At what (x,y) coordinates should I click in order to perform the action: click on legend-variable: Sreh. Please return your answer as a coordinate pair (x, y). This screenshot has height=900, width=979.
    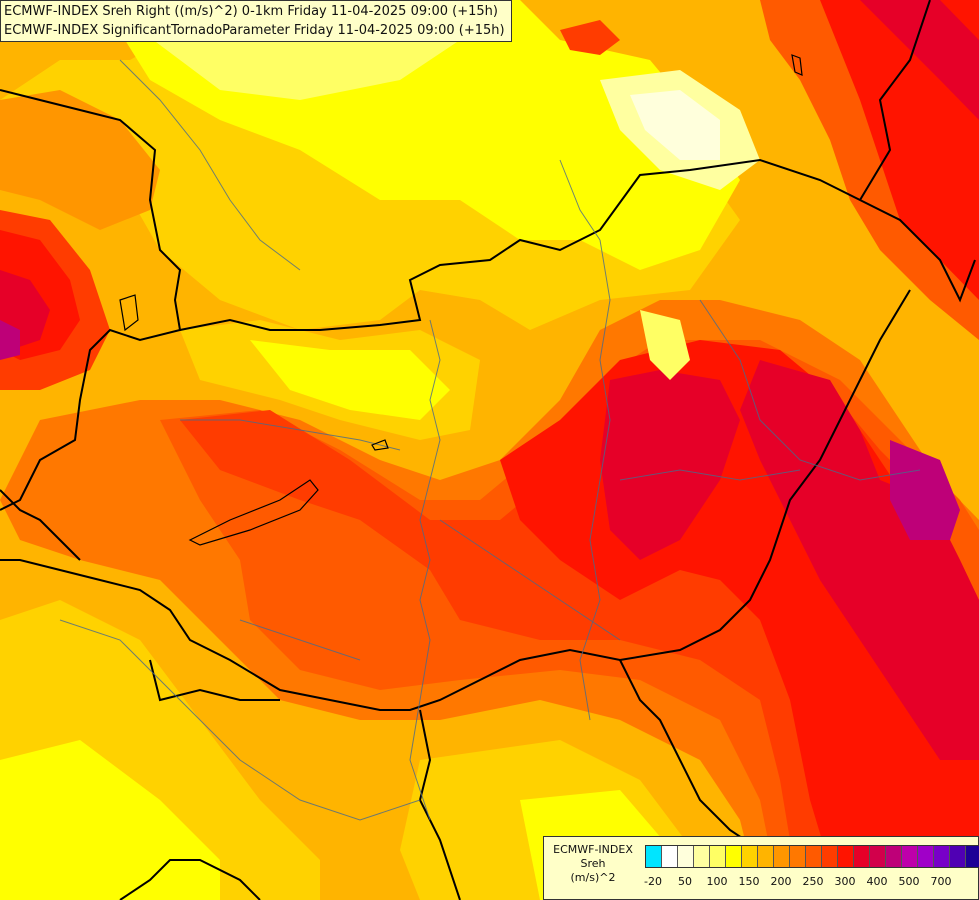
    Looking at the image, I should click on (593, 863).